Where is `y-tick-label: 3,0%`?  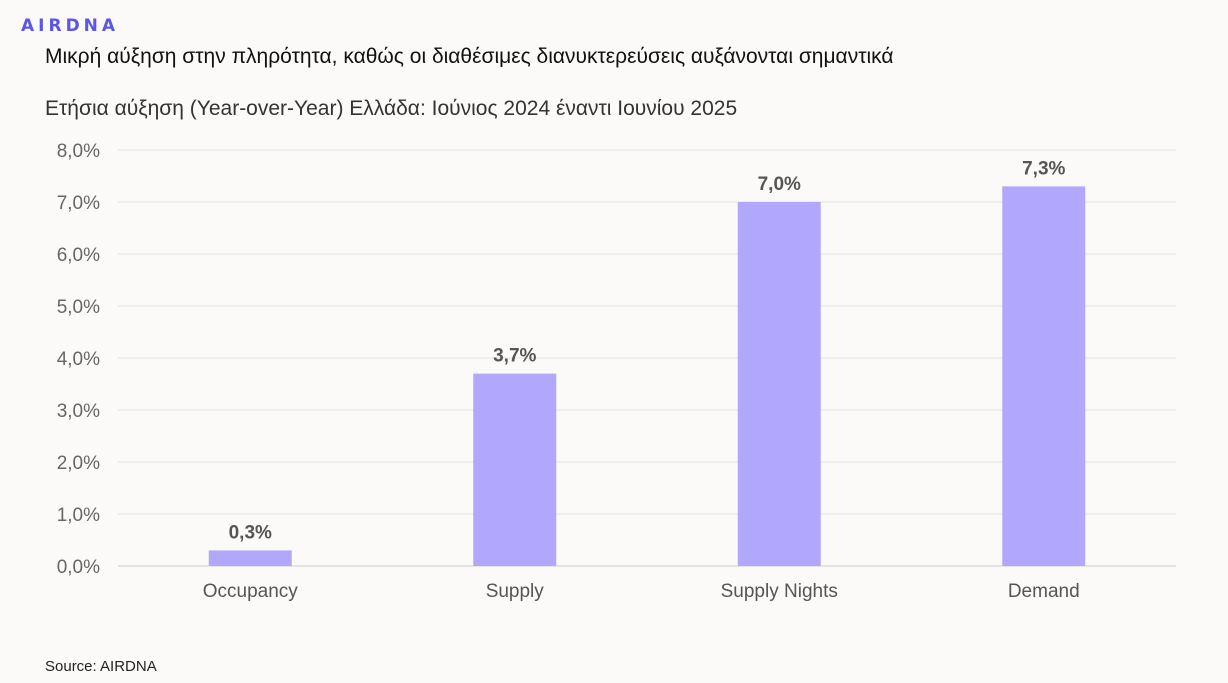
y-tick-label: 3,0% is located at coordinates (78, 411).